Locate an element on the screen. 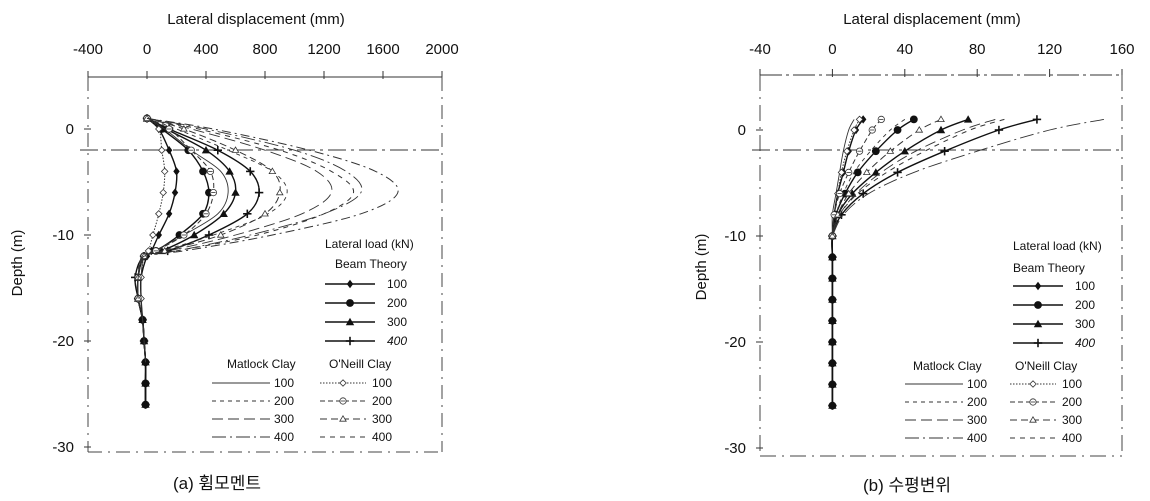 The width and height of the screenshot is (1150, 501). panel-b-curves is located at coordinates (966, 262).